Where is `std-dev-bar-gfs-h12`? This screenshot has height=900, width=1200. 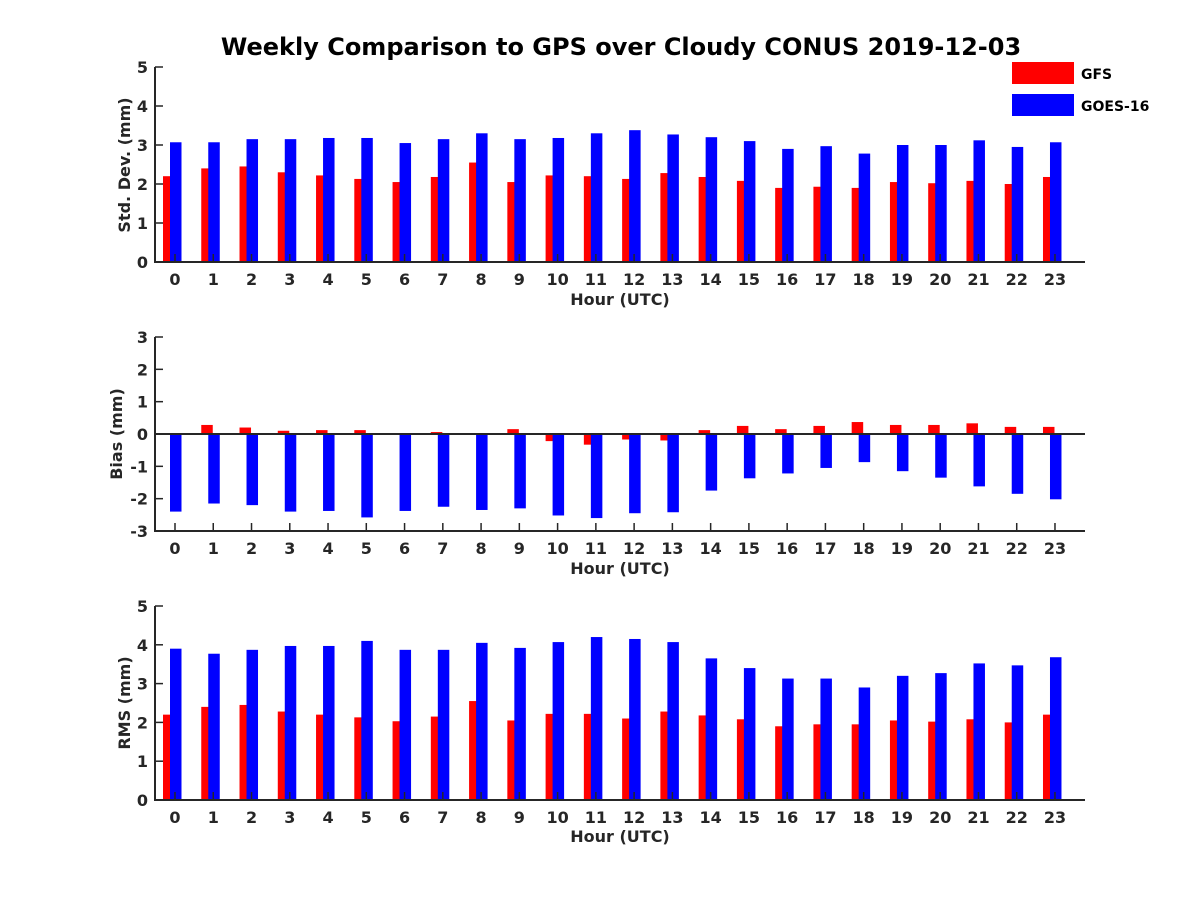
std-dev-bar-gfs-h12 is located at coordinates (628, 220).